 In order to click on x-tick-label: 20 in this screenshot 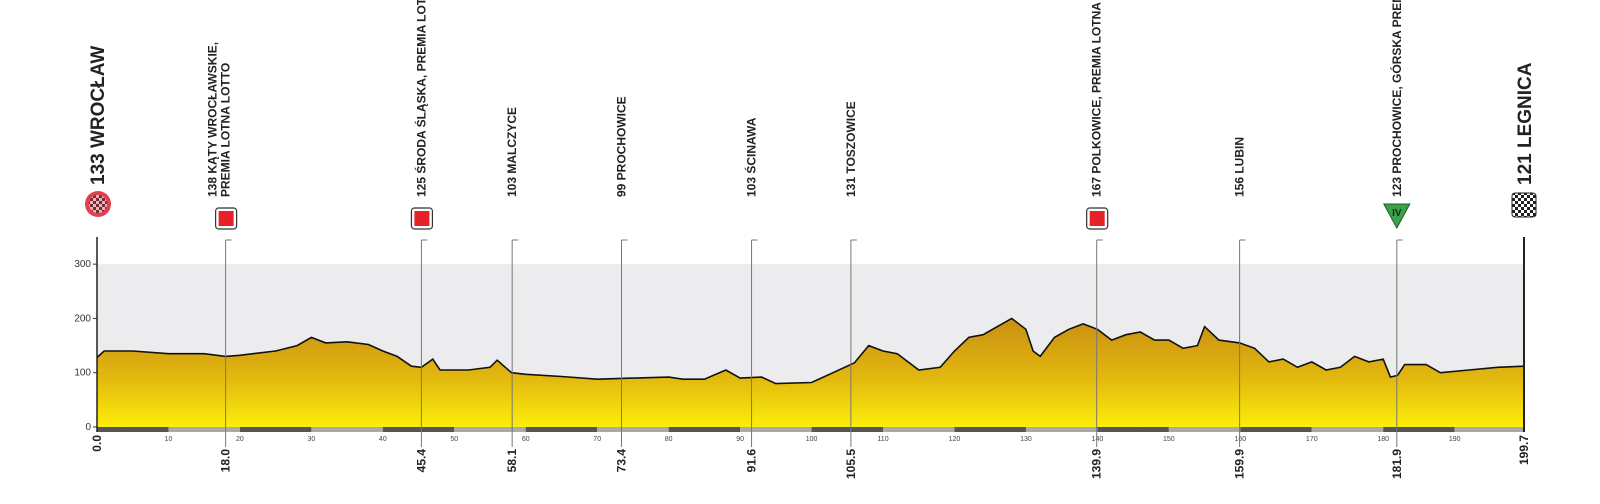, I will do `click(240, 439)`.